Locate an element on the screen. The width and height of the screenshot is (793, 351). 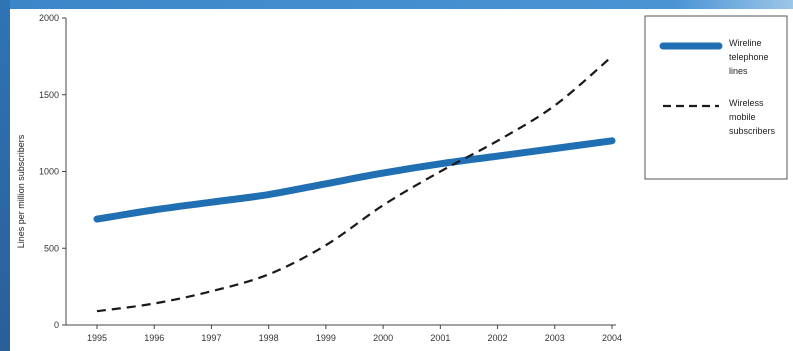
legend-label: telephone is located at coordinates (749, 57).